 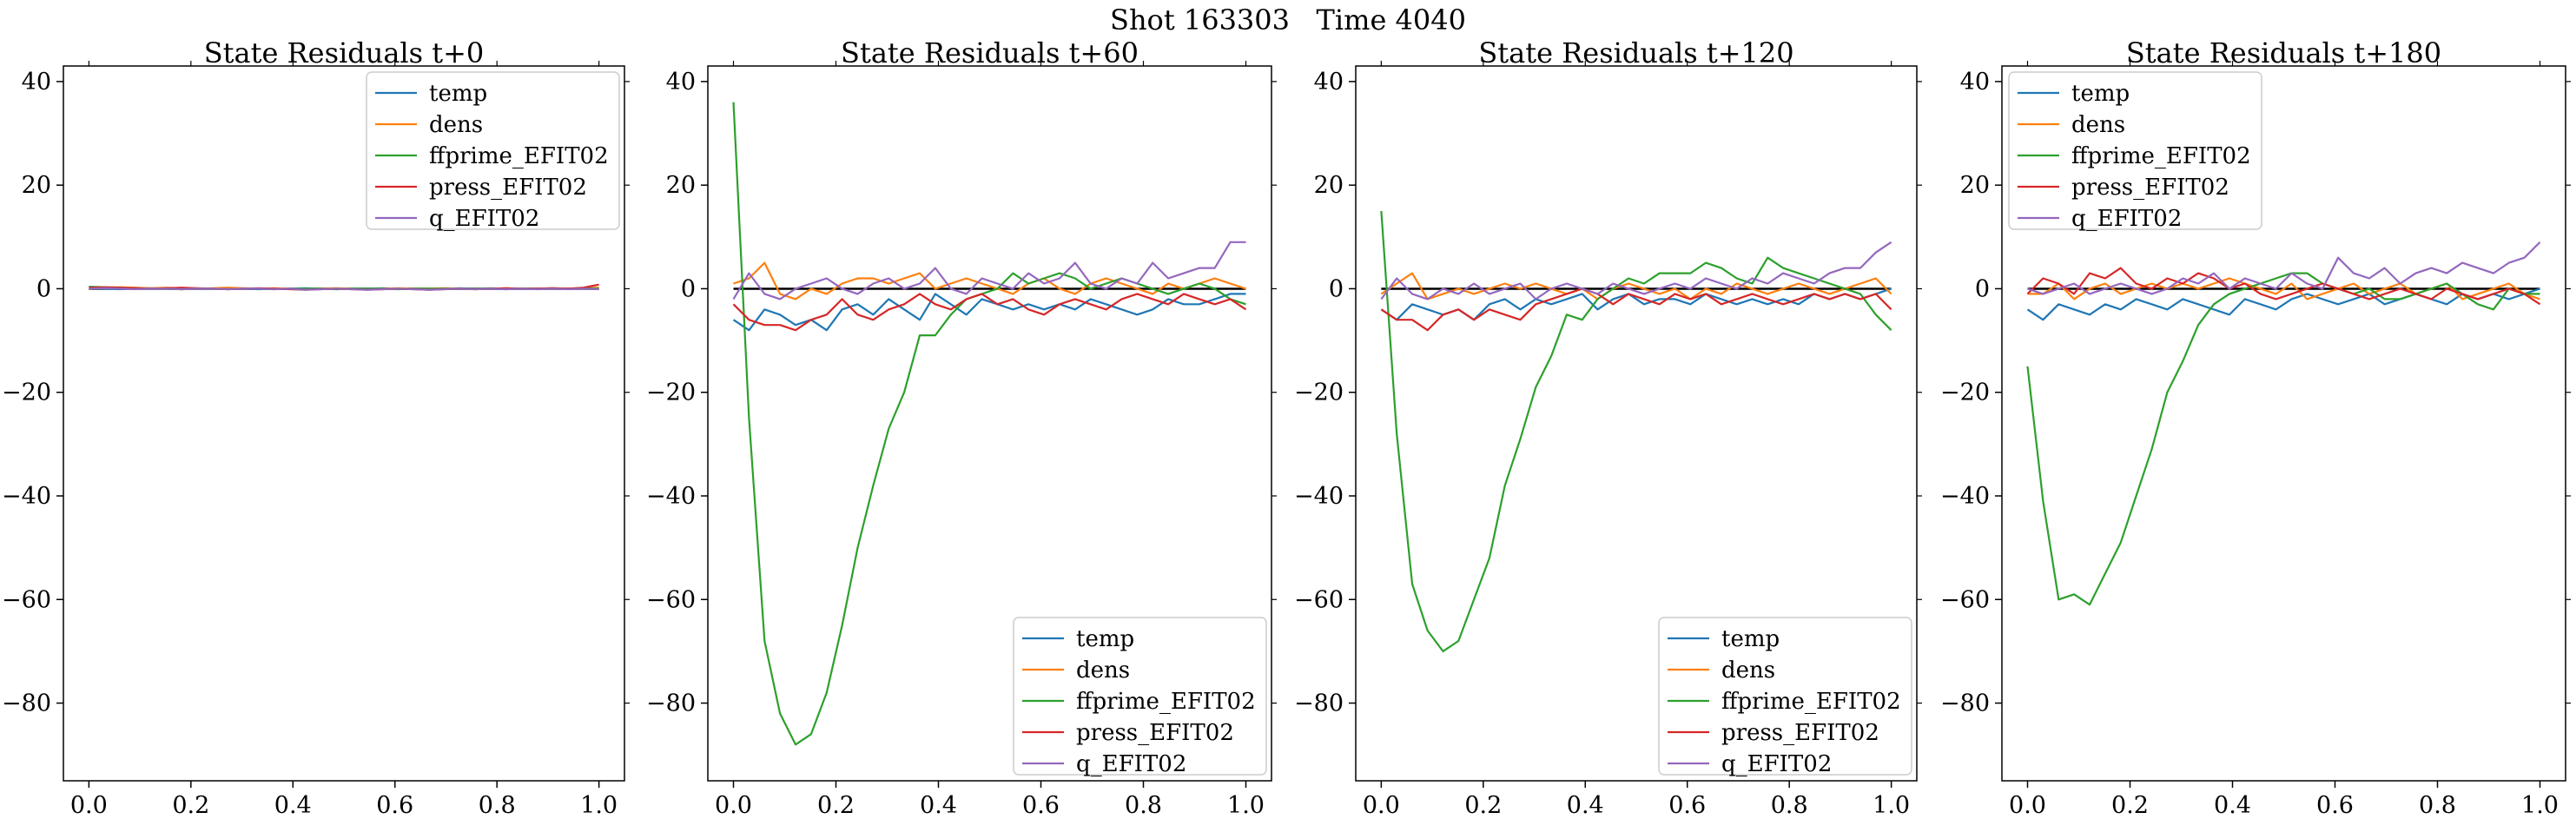 What do you see at coordinates (990, 52) in the screenshot?
I see `panel-title: State Residuals t+60` at bounding box center [990, 52].